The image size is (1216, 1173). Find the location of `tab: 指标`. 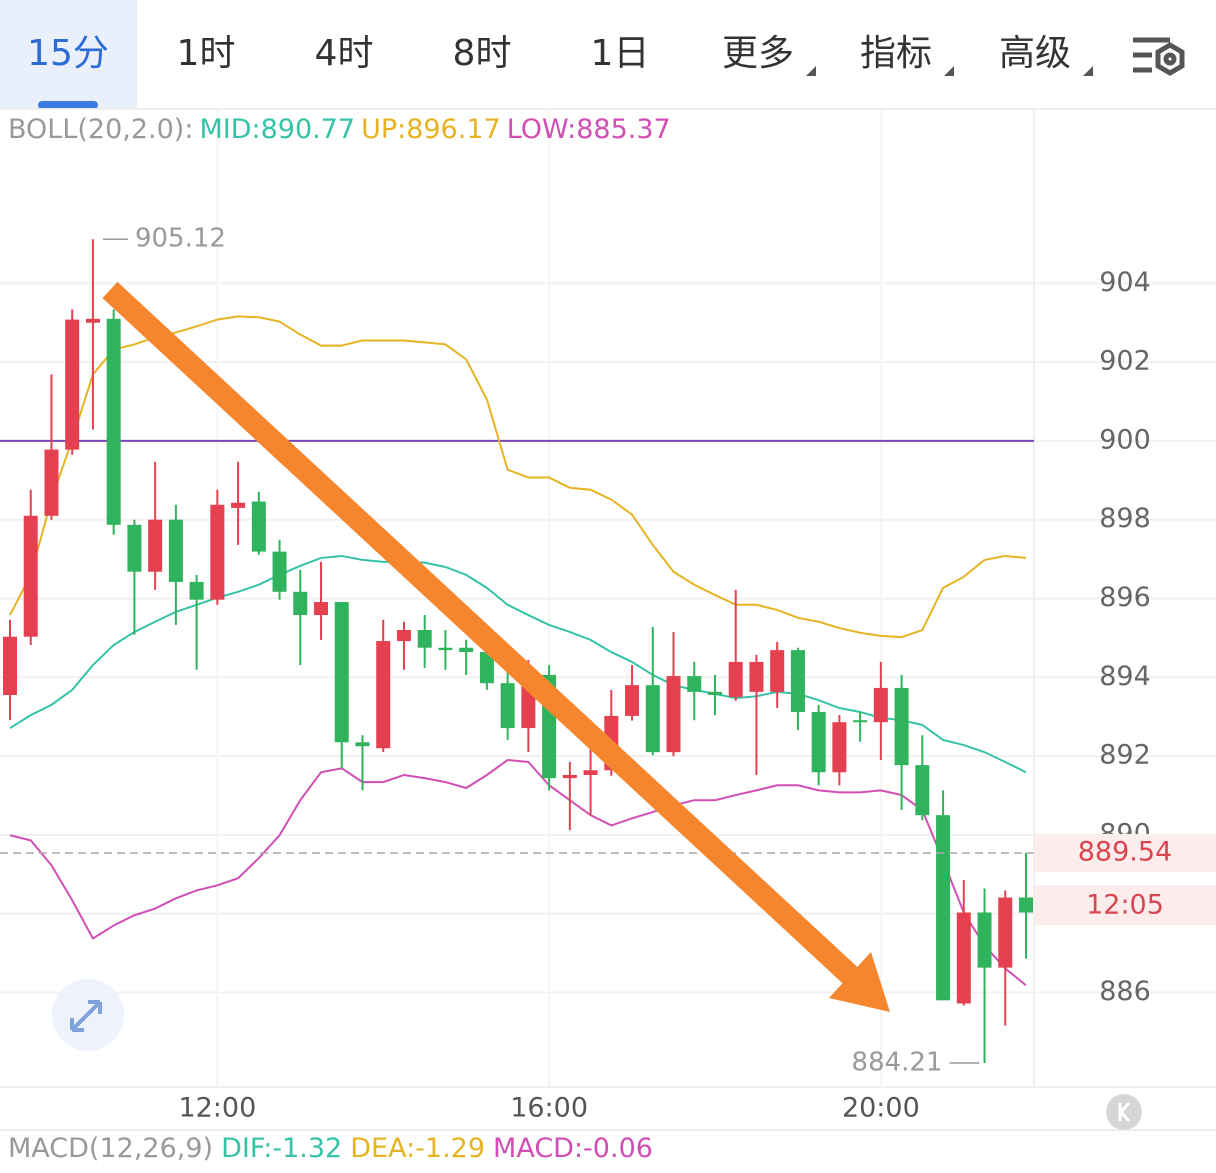

tab: 指标 is located at coordinates (896, 53).